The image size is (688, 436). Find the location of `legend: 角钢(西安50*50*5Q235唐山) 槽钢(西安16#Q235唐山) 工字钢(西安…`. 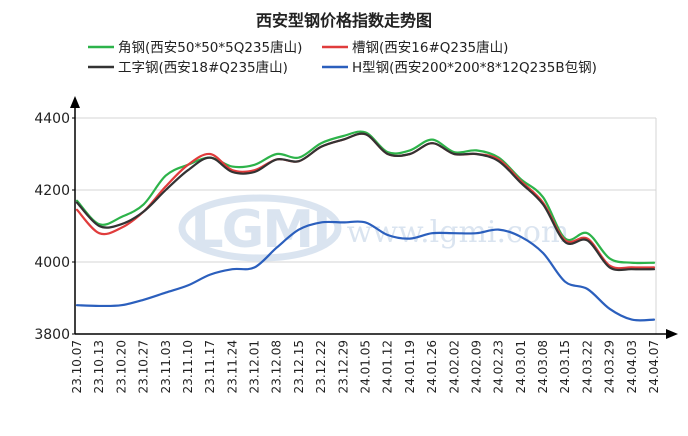

legend: 角钢(西安50*50*5Q235唐山) 槽钢(西安16#Q235唐山) 工字钢(西安… is located at coordinates (342, 57).